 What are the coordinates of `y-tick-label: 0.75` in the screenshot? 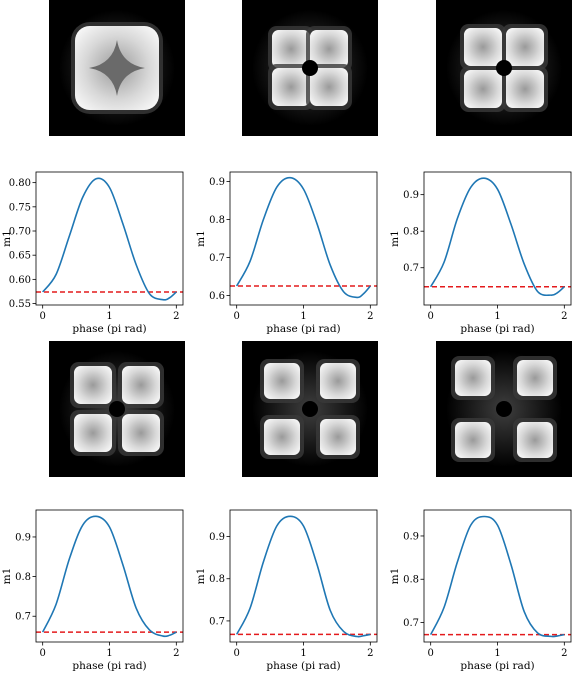 It's located at (20, 207).